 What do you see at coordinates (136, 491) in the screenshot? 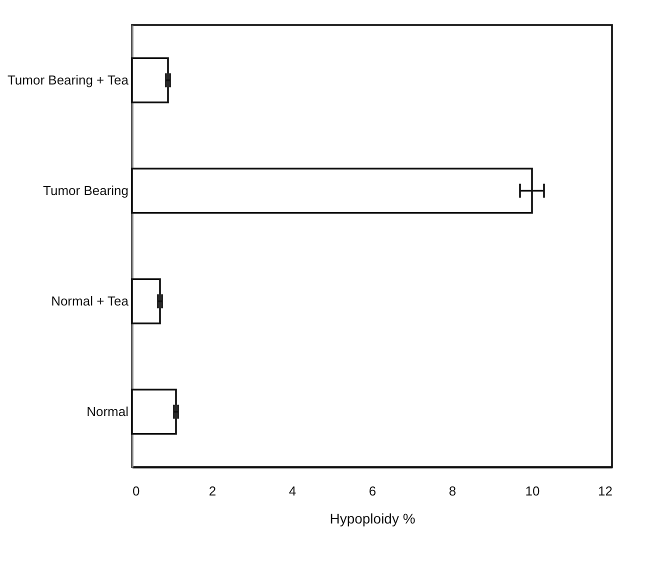
I see `x-tick-label: 0` at bounding box center [136, 491].